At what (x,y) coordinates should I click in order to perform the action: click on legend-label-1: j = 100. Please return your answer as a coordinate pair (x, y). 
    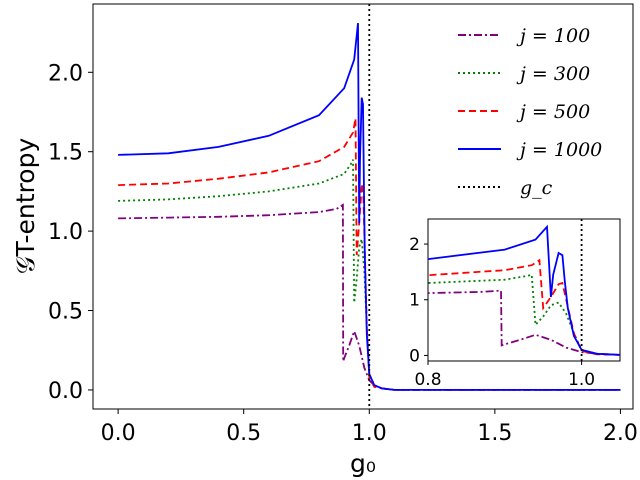
    Looking at the image, I should click on (553, 36).